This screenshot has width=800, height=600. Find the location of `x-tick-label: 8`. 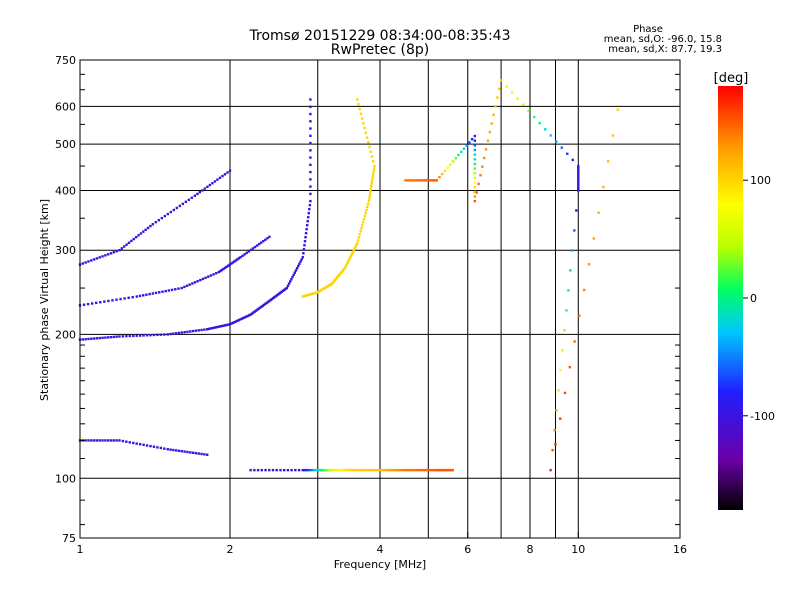

x-tick-label: 8 is located at coordinates (530, 549).